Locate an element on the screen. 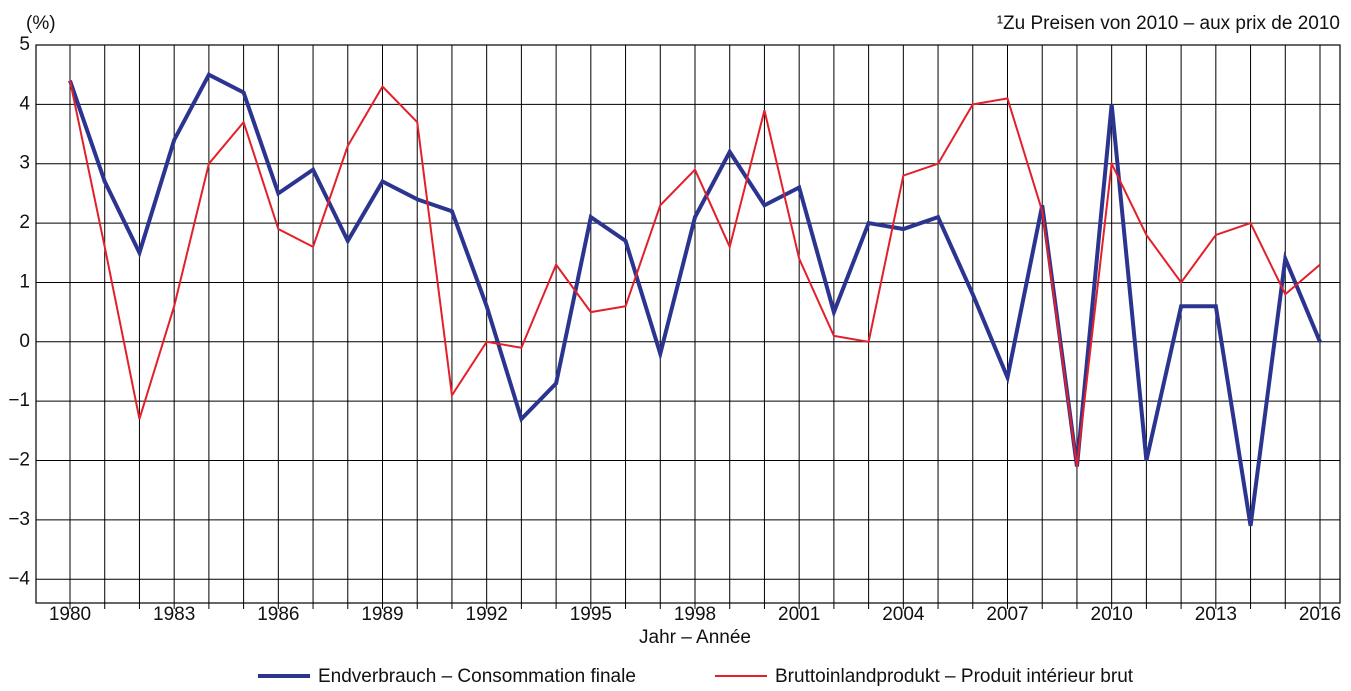 The height and width of the screenshot is (691, 1351). y-tick-label: −2 is located at coordinates (19, 460).